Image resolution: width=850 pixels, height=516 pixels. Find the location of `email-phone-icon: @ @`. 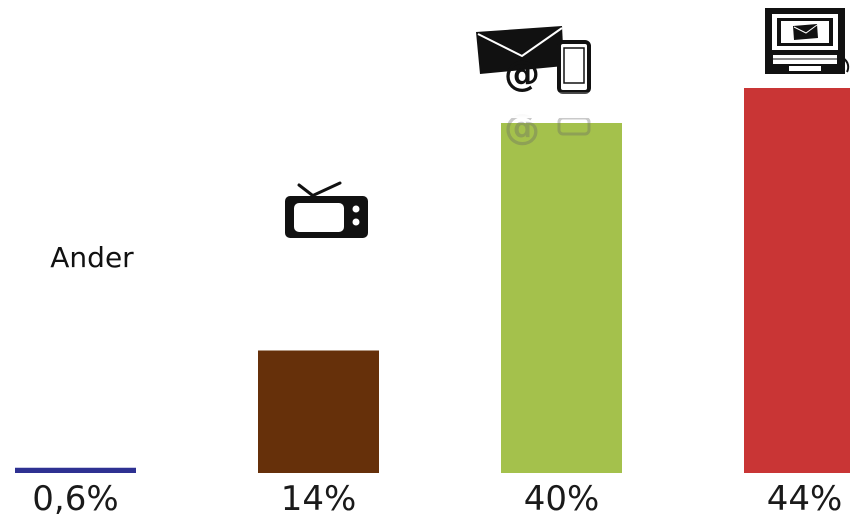

email-phone-icon: @ @ is located at coordinates (536, 89).